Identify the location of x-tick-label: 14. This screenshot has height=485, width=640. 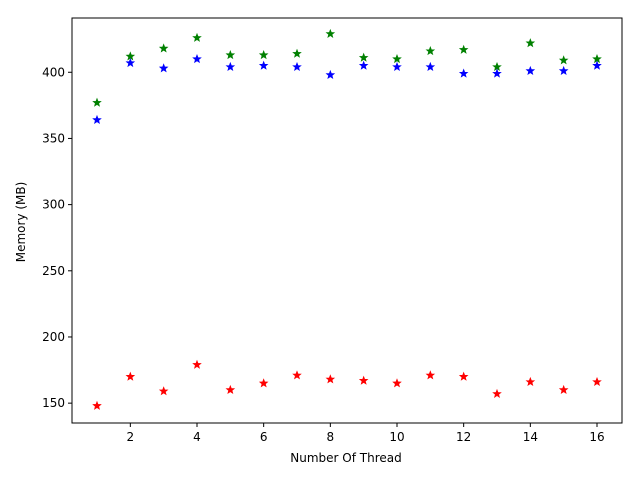
(530, 437).